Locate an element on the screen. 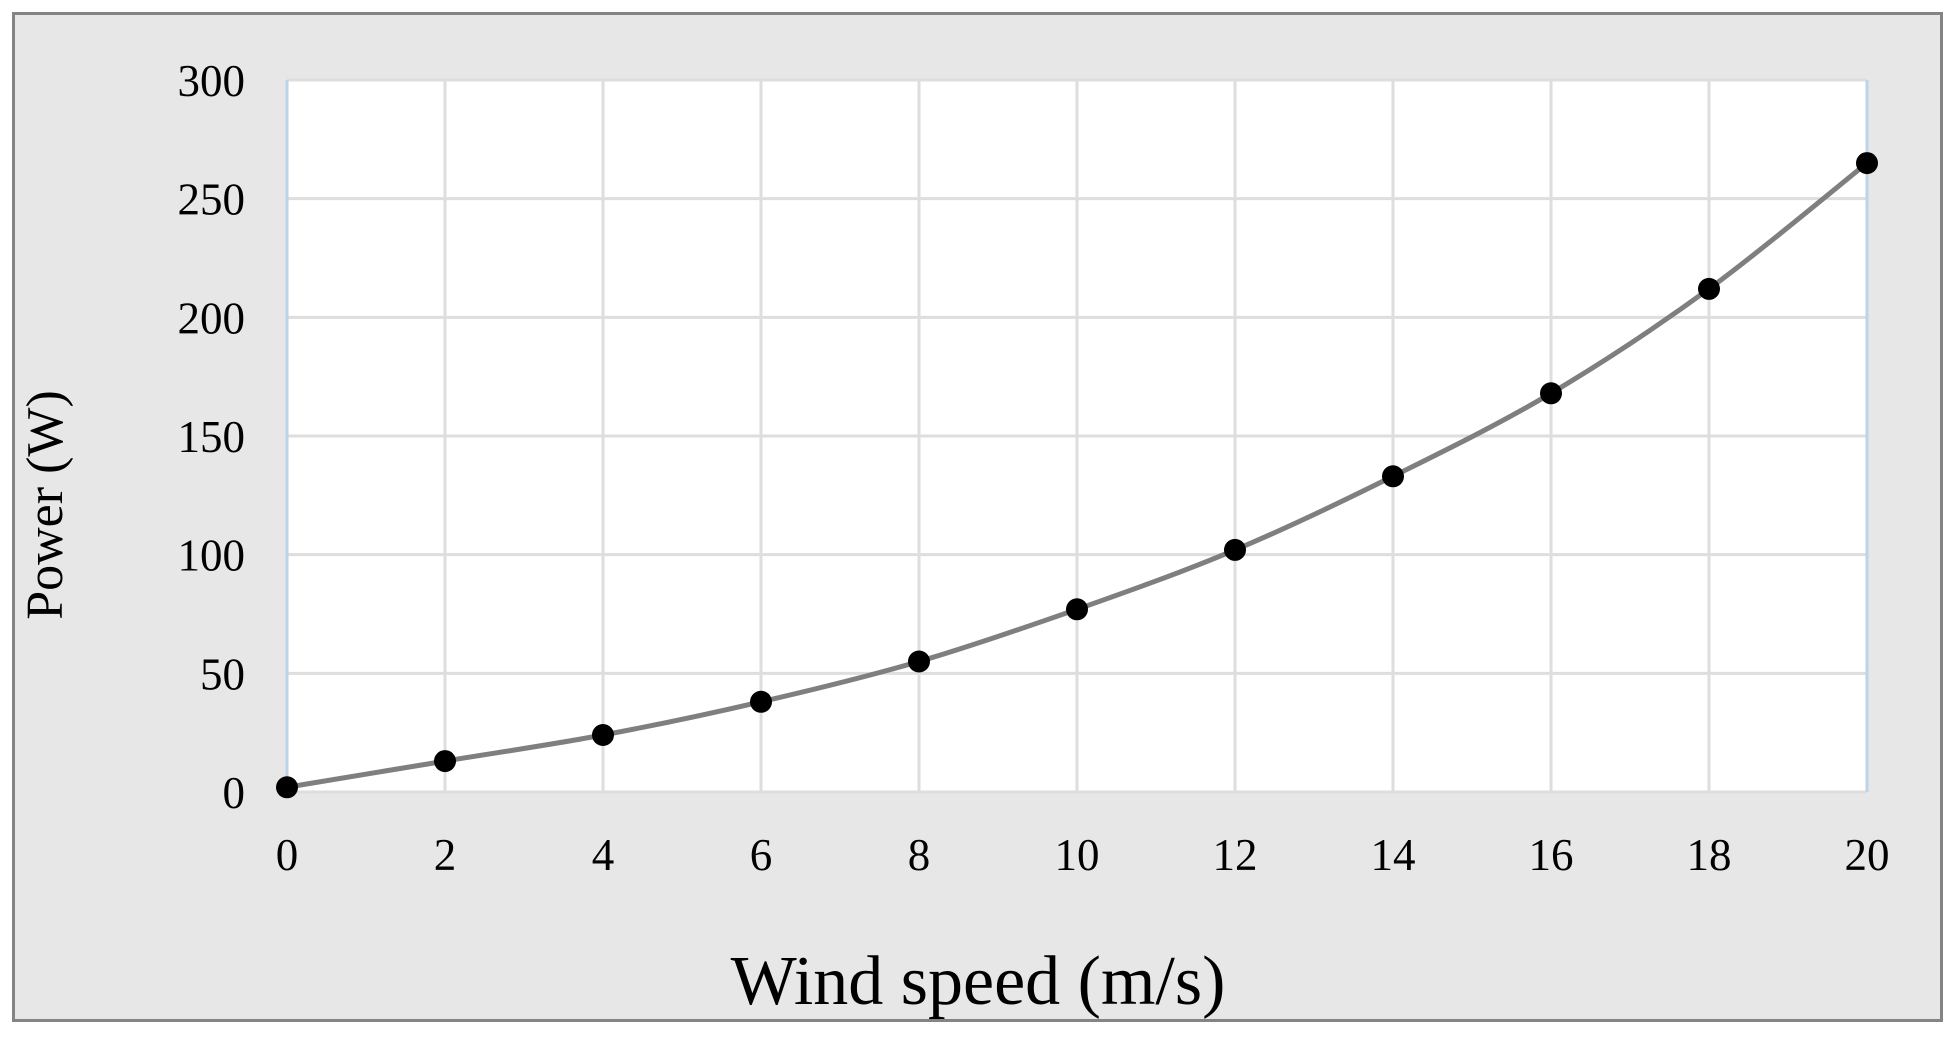 The height and width of the screenshot is (1037, 1956). x-tick-label: 0 is located at coordinates (287, 855).